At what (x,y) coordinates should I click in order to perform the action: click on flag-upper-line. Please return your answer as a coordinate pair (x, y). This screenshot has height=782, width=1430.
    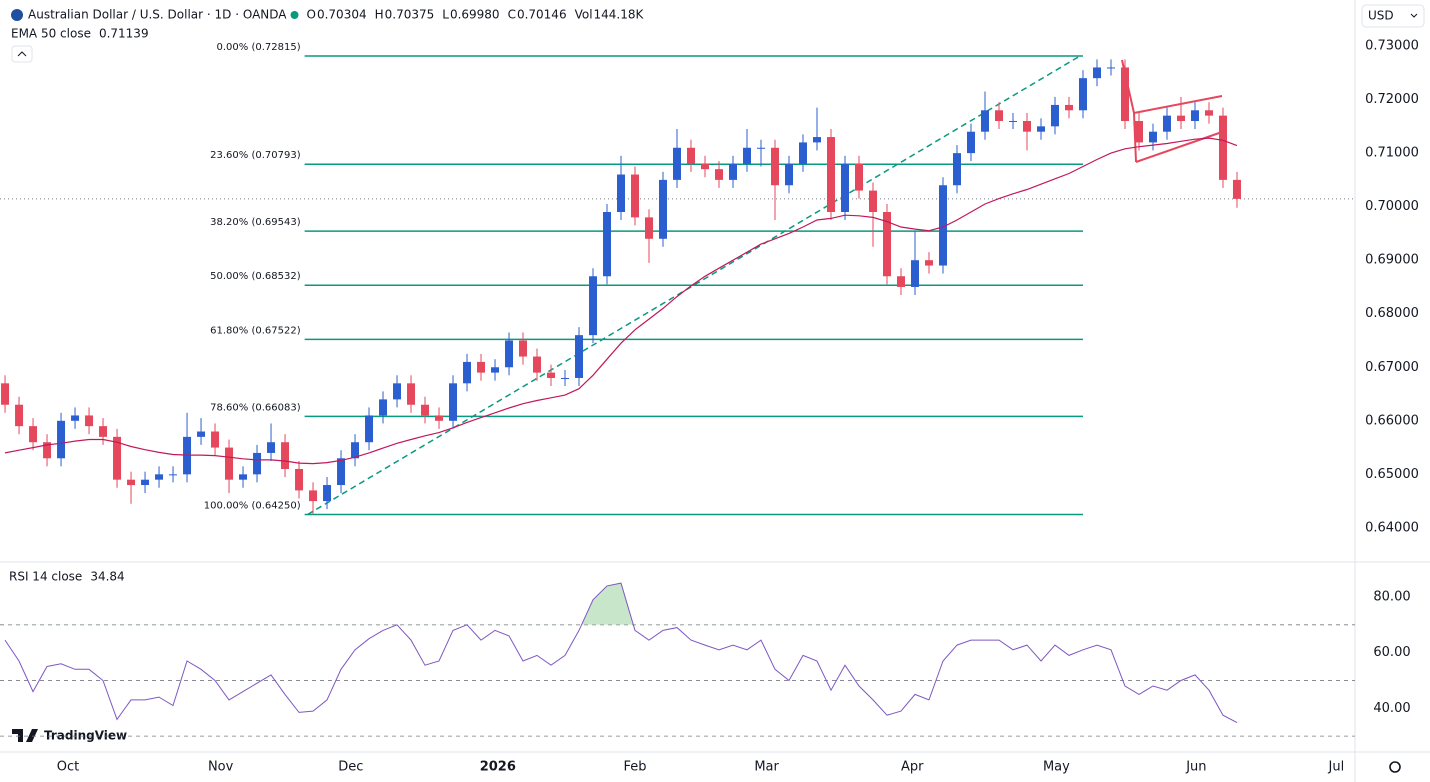
    Looking at the image, I should click on (1178, 104).